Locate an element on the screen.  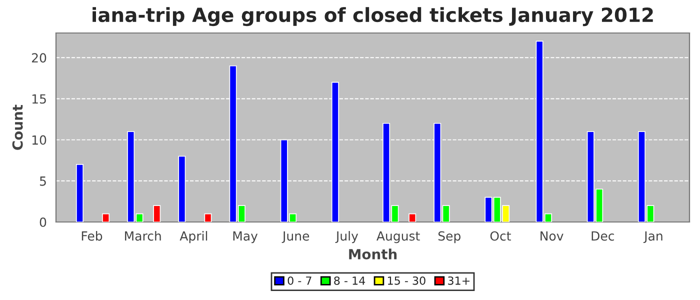
x-tick-label: March is located at coordinates (143, 236).